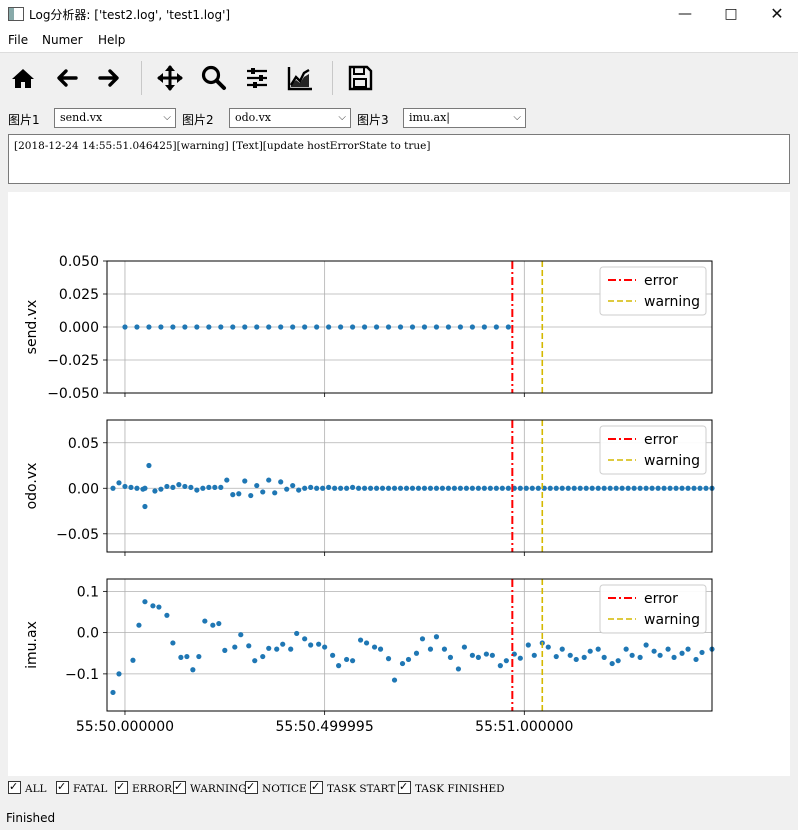 This screenshot has height=830, width=798. What do you see at coordinates (109, 78) in the screenshot?
I see `forward-arrow-icon` at bounding box center [109, 78].